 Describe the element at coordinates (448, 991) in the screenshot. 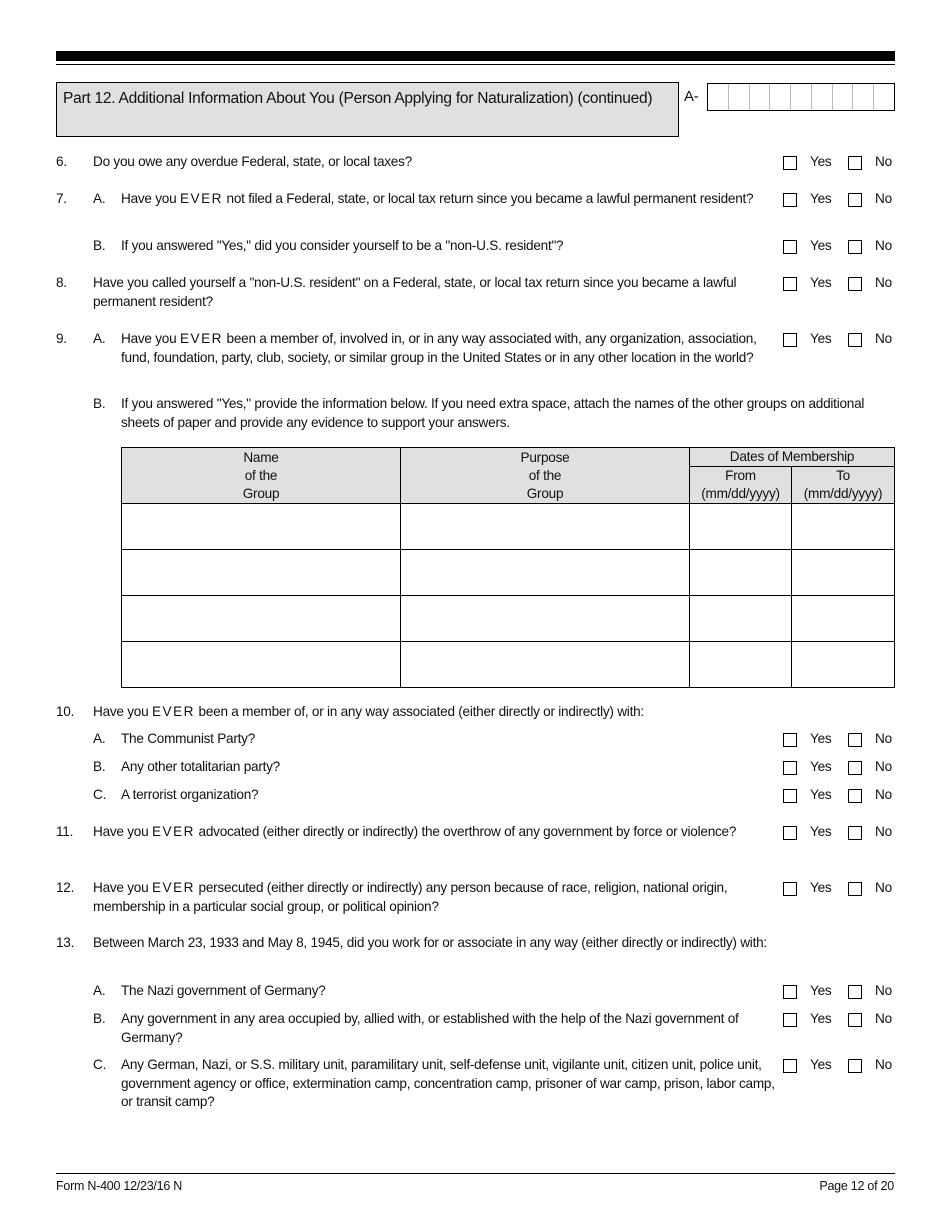

I see `question-text: The Nazi government of Germany?` at that location.